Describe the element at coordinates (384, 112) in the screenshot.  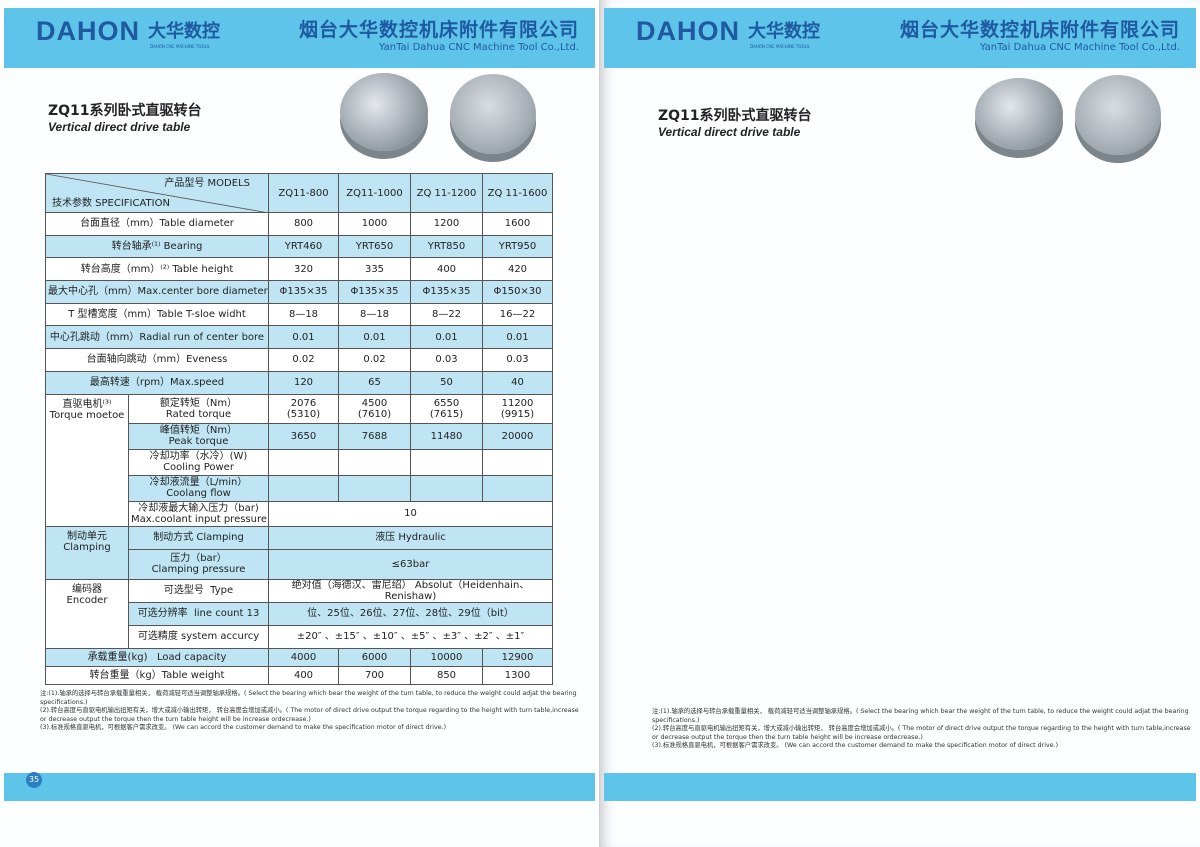
I see `product-image-turntable` at that location.